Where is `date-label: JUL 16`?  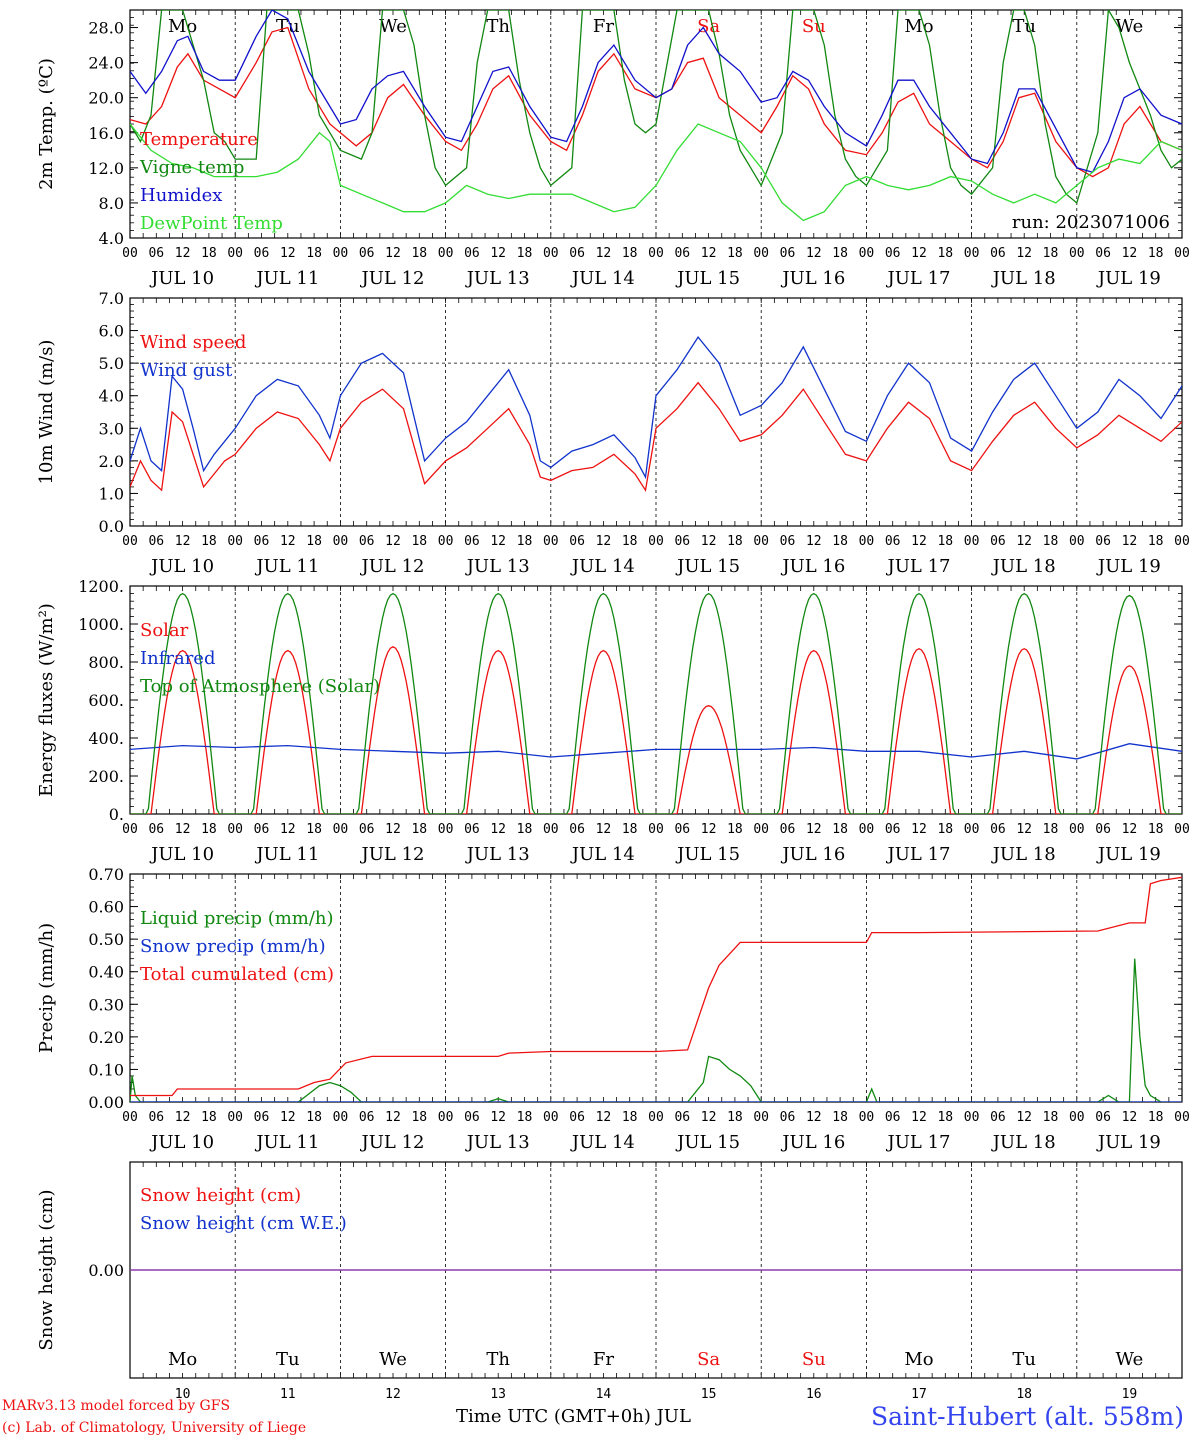
date-label: JUL 16 is located at coordinates (812, 278).